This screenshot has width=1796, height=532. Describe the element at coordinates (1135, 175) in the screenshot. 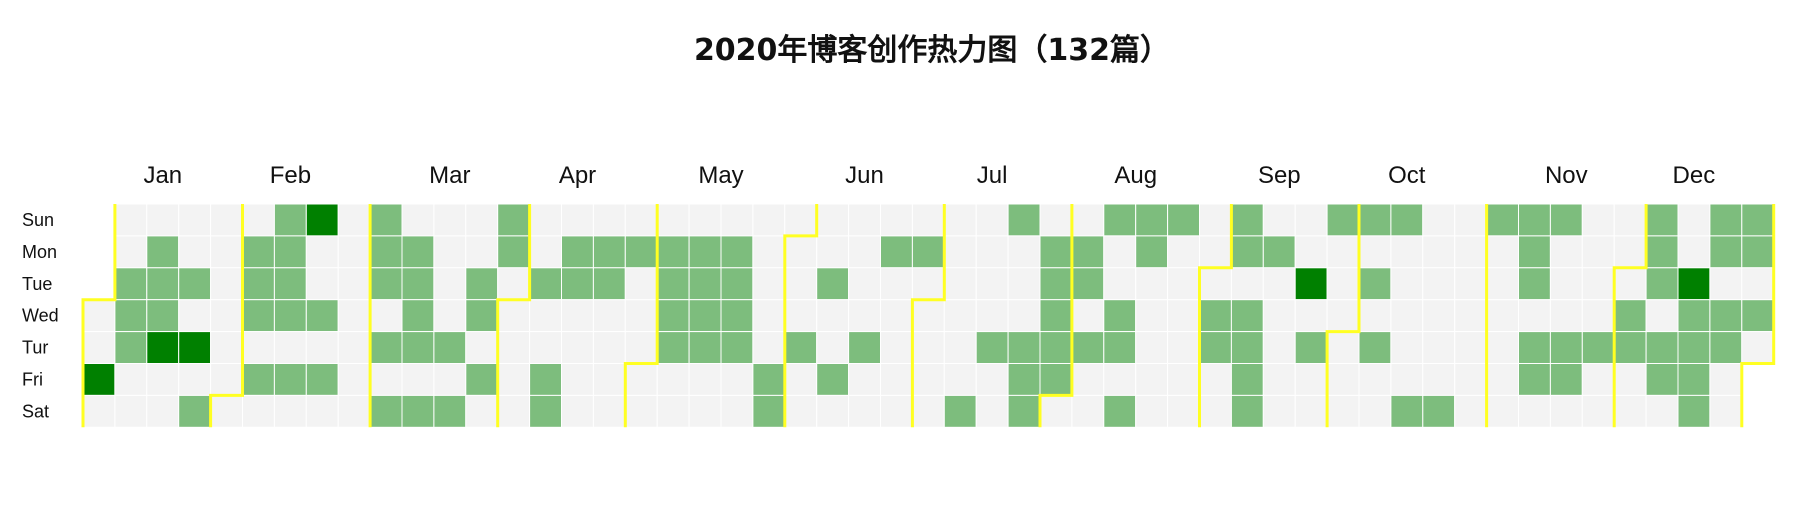

I see `month-label-aug: Aug` at that location.